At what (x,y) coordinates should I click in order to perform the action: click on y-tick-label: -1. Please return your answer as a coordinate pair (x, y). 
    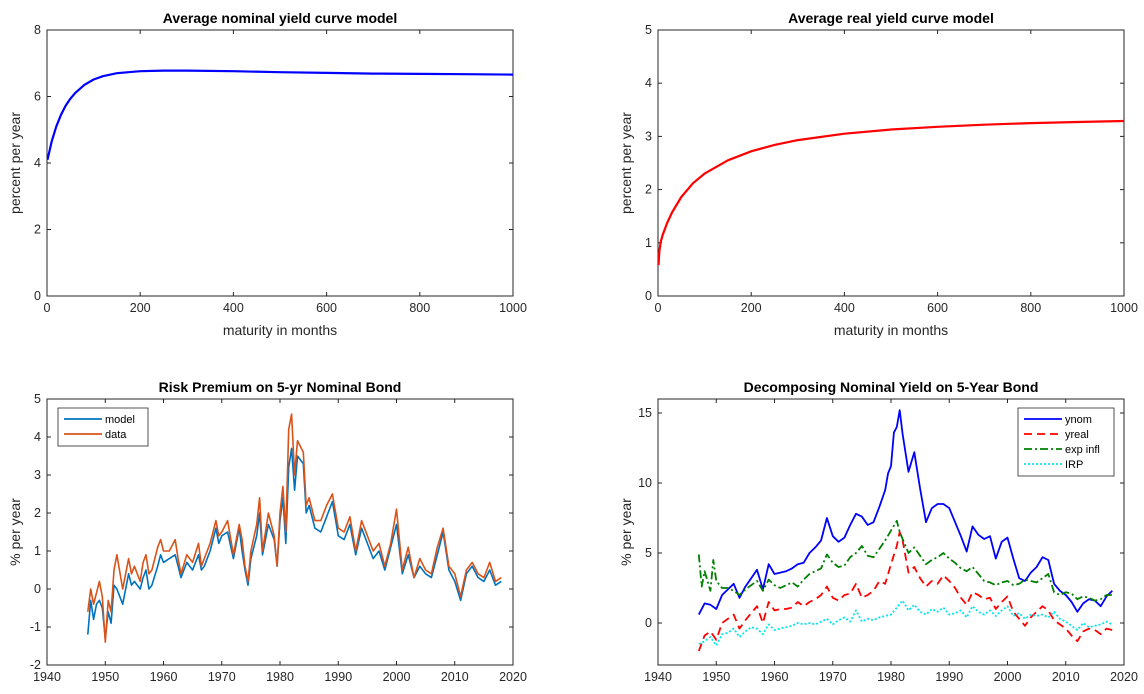
    Looking at the image, I should click on (35, 627).